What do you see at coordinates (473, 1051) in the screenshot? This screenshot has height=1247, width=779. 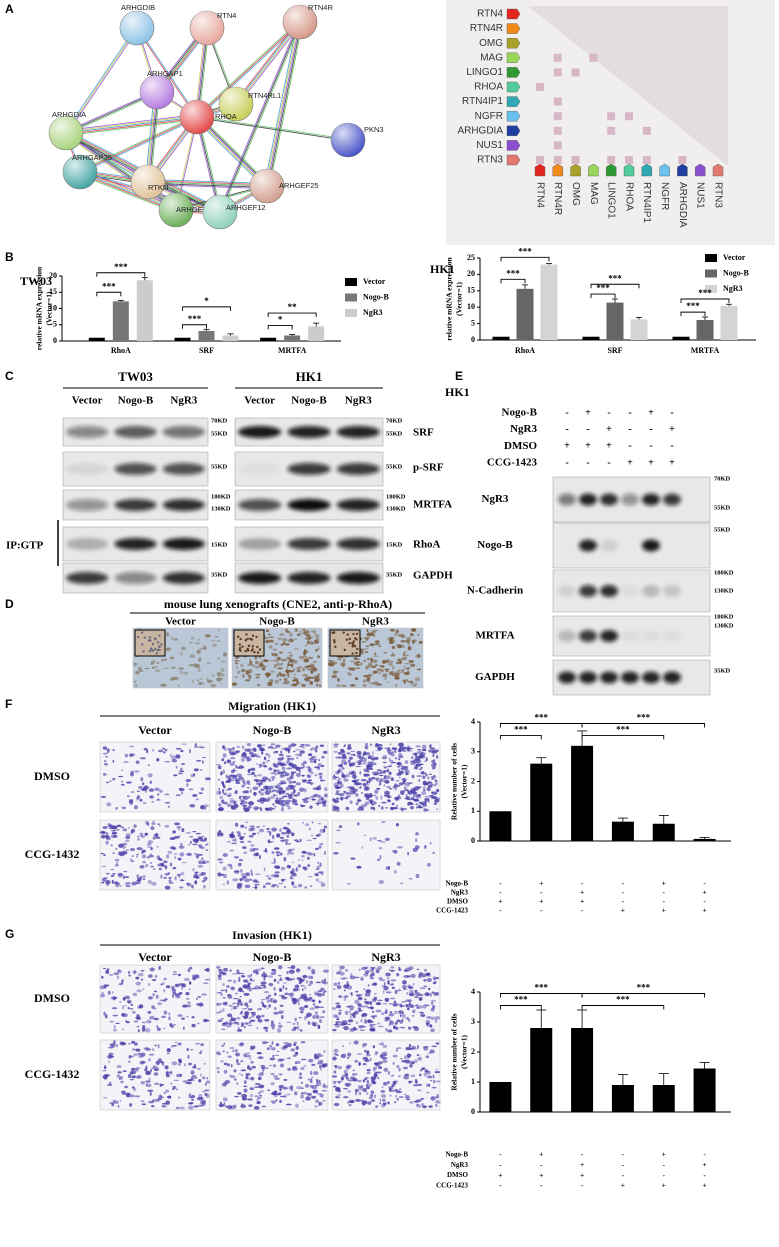 I see `y-tick-label: 2` at bounding box center [473, 1051].